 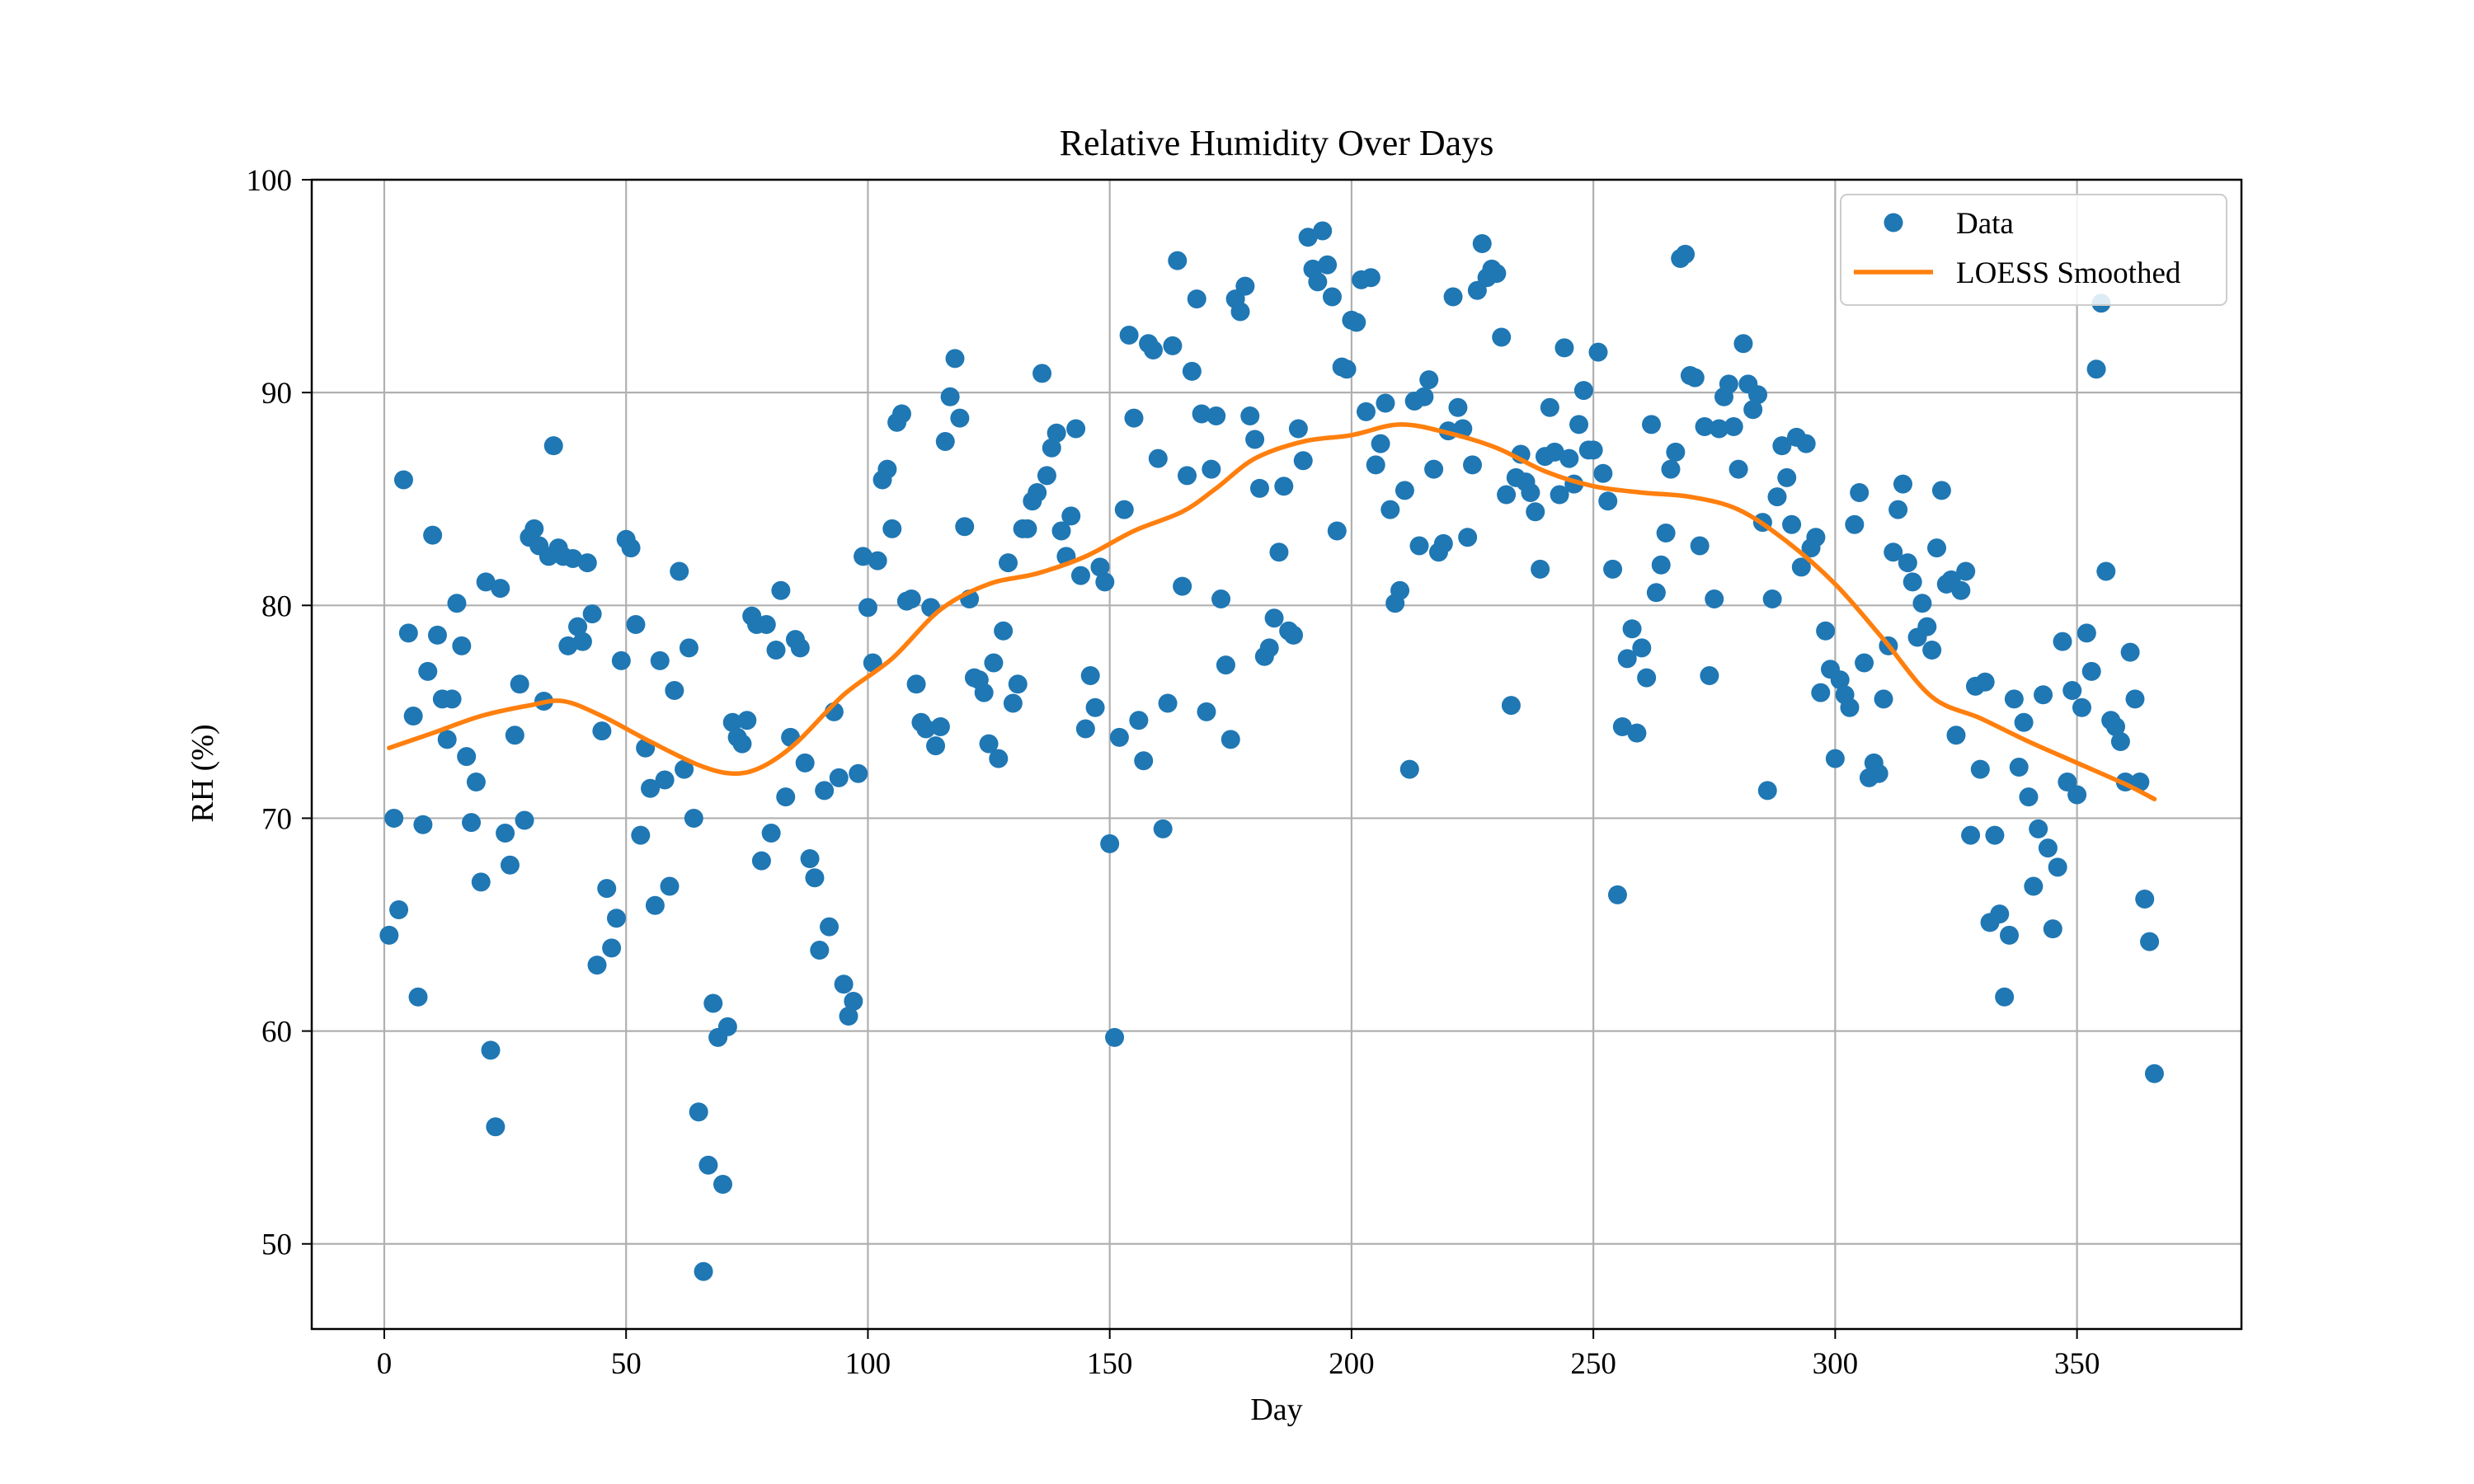 I want to click on y-tick-label: 90, so click(x=276, y=394).